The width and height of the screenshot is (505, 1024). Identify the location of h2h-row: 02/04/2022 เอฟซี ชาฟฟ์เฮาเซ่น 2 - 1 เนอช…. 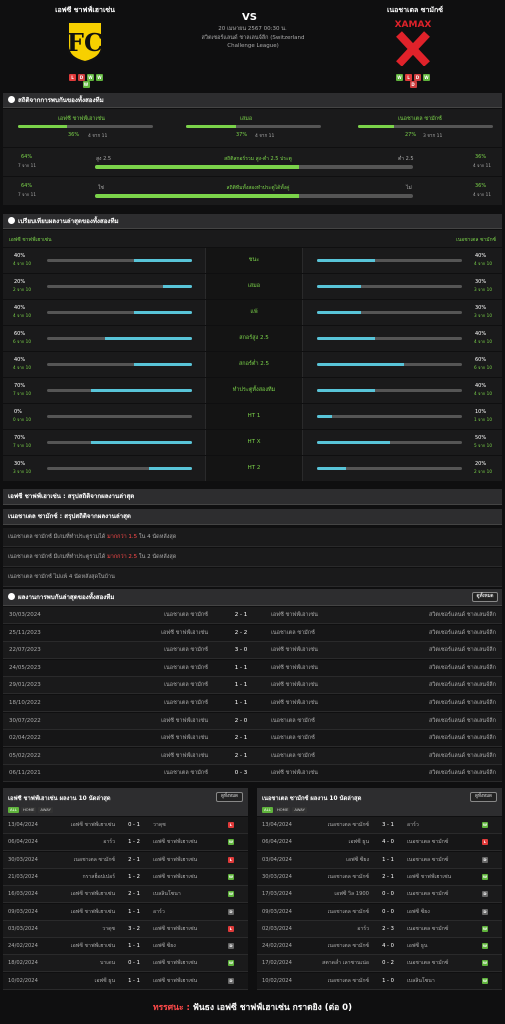
(252, 739).